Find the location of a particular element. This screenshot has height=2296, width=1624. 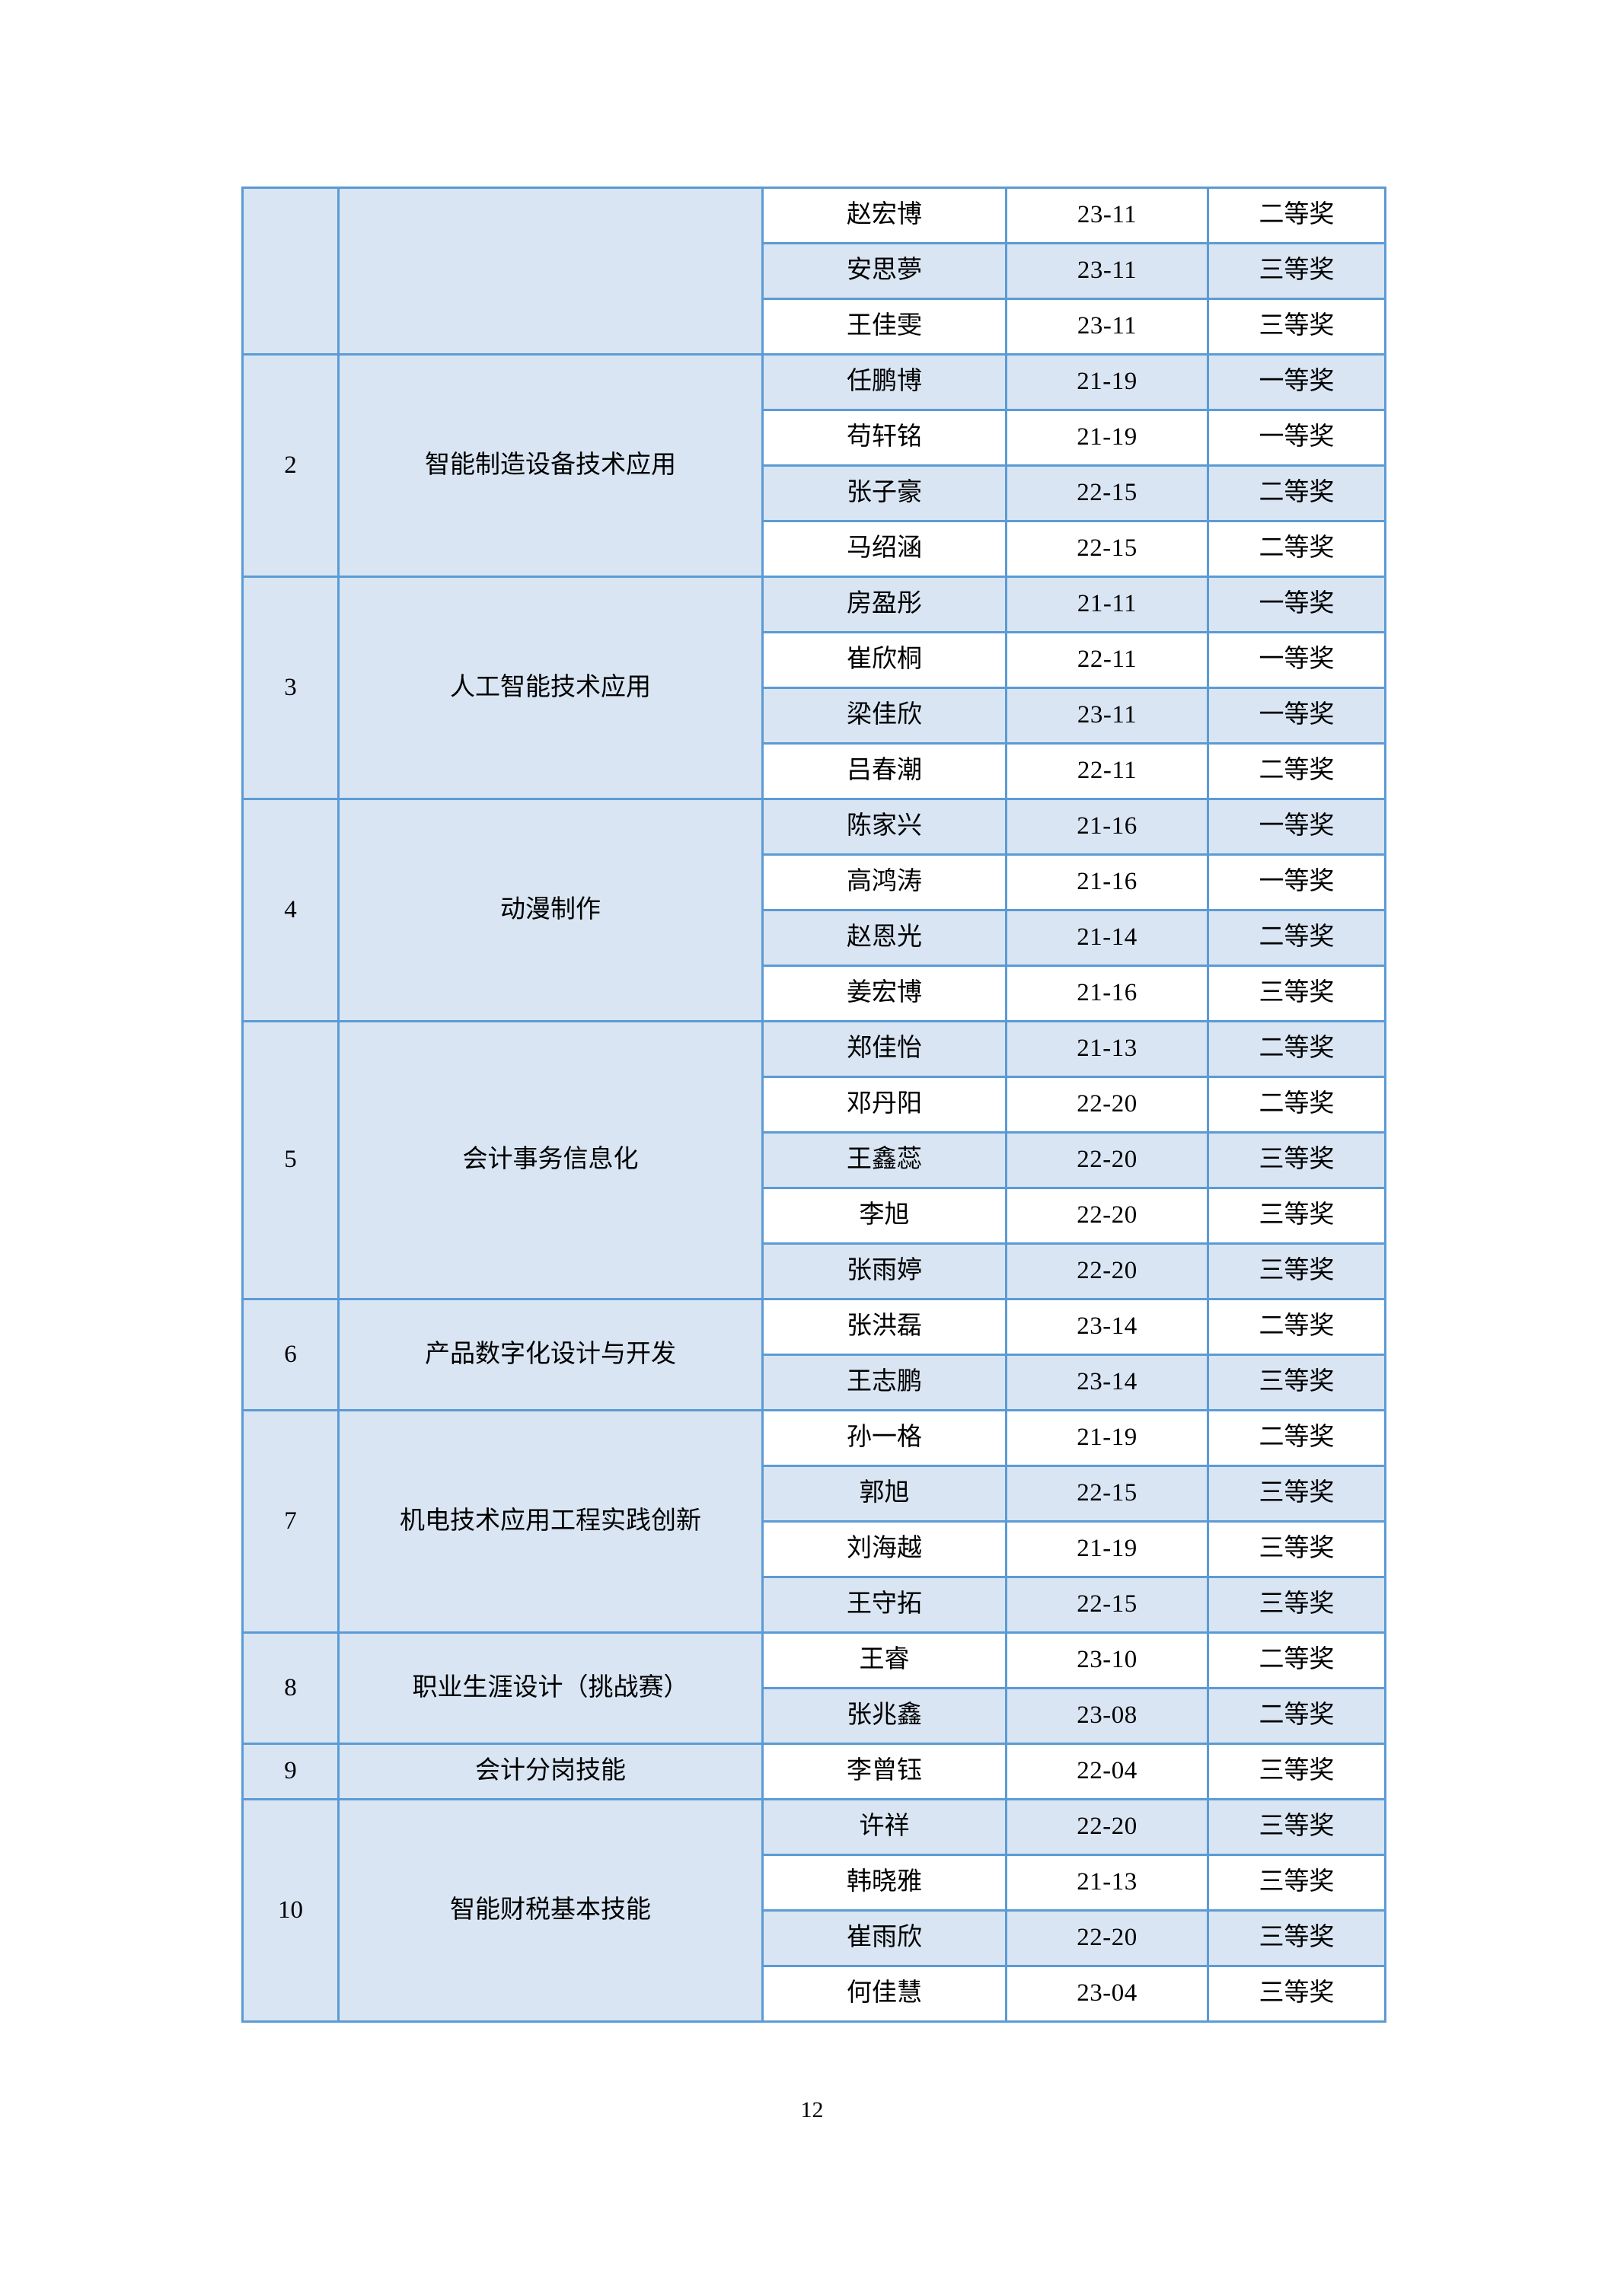

table-row: 9 会计分岗技能 李曾钰 22-04 三等奖 is located at coordinates (813, 1772).